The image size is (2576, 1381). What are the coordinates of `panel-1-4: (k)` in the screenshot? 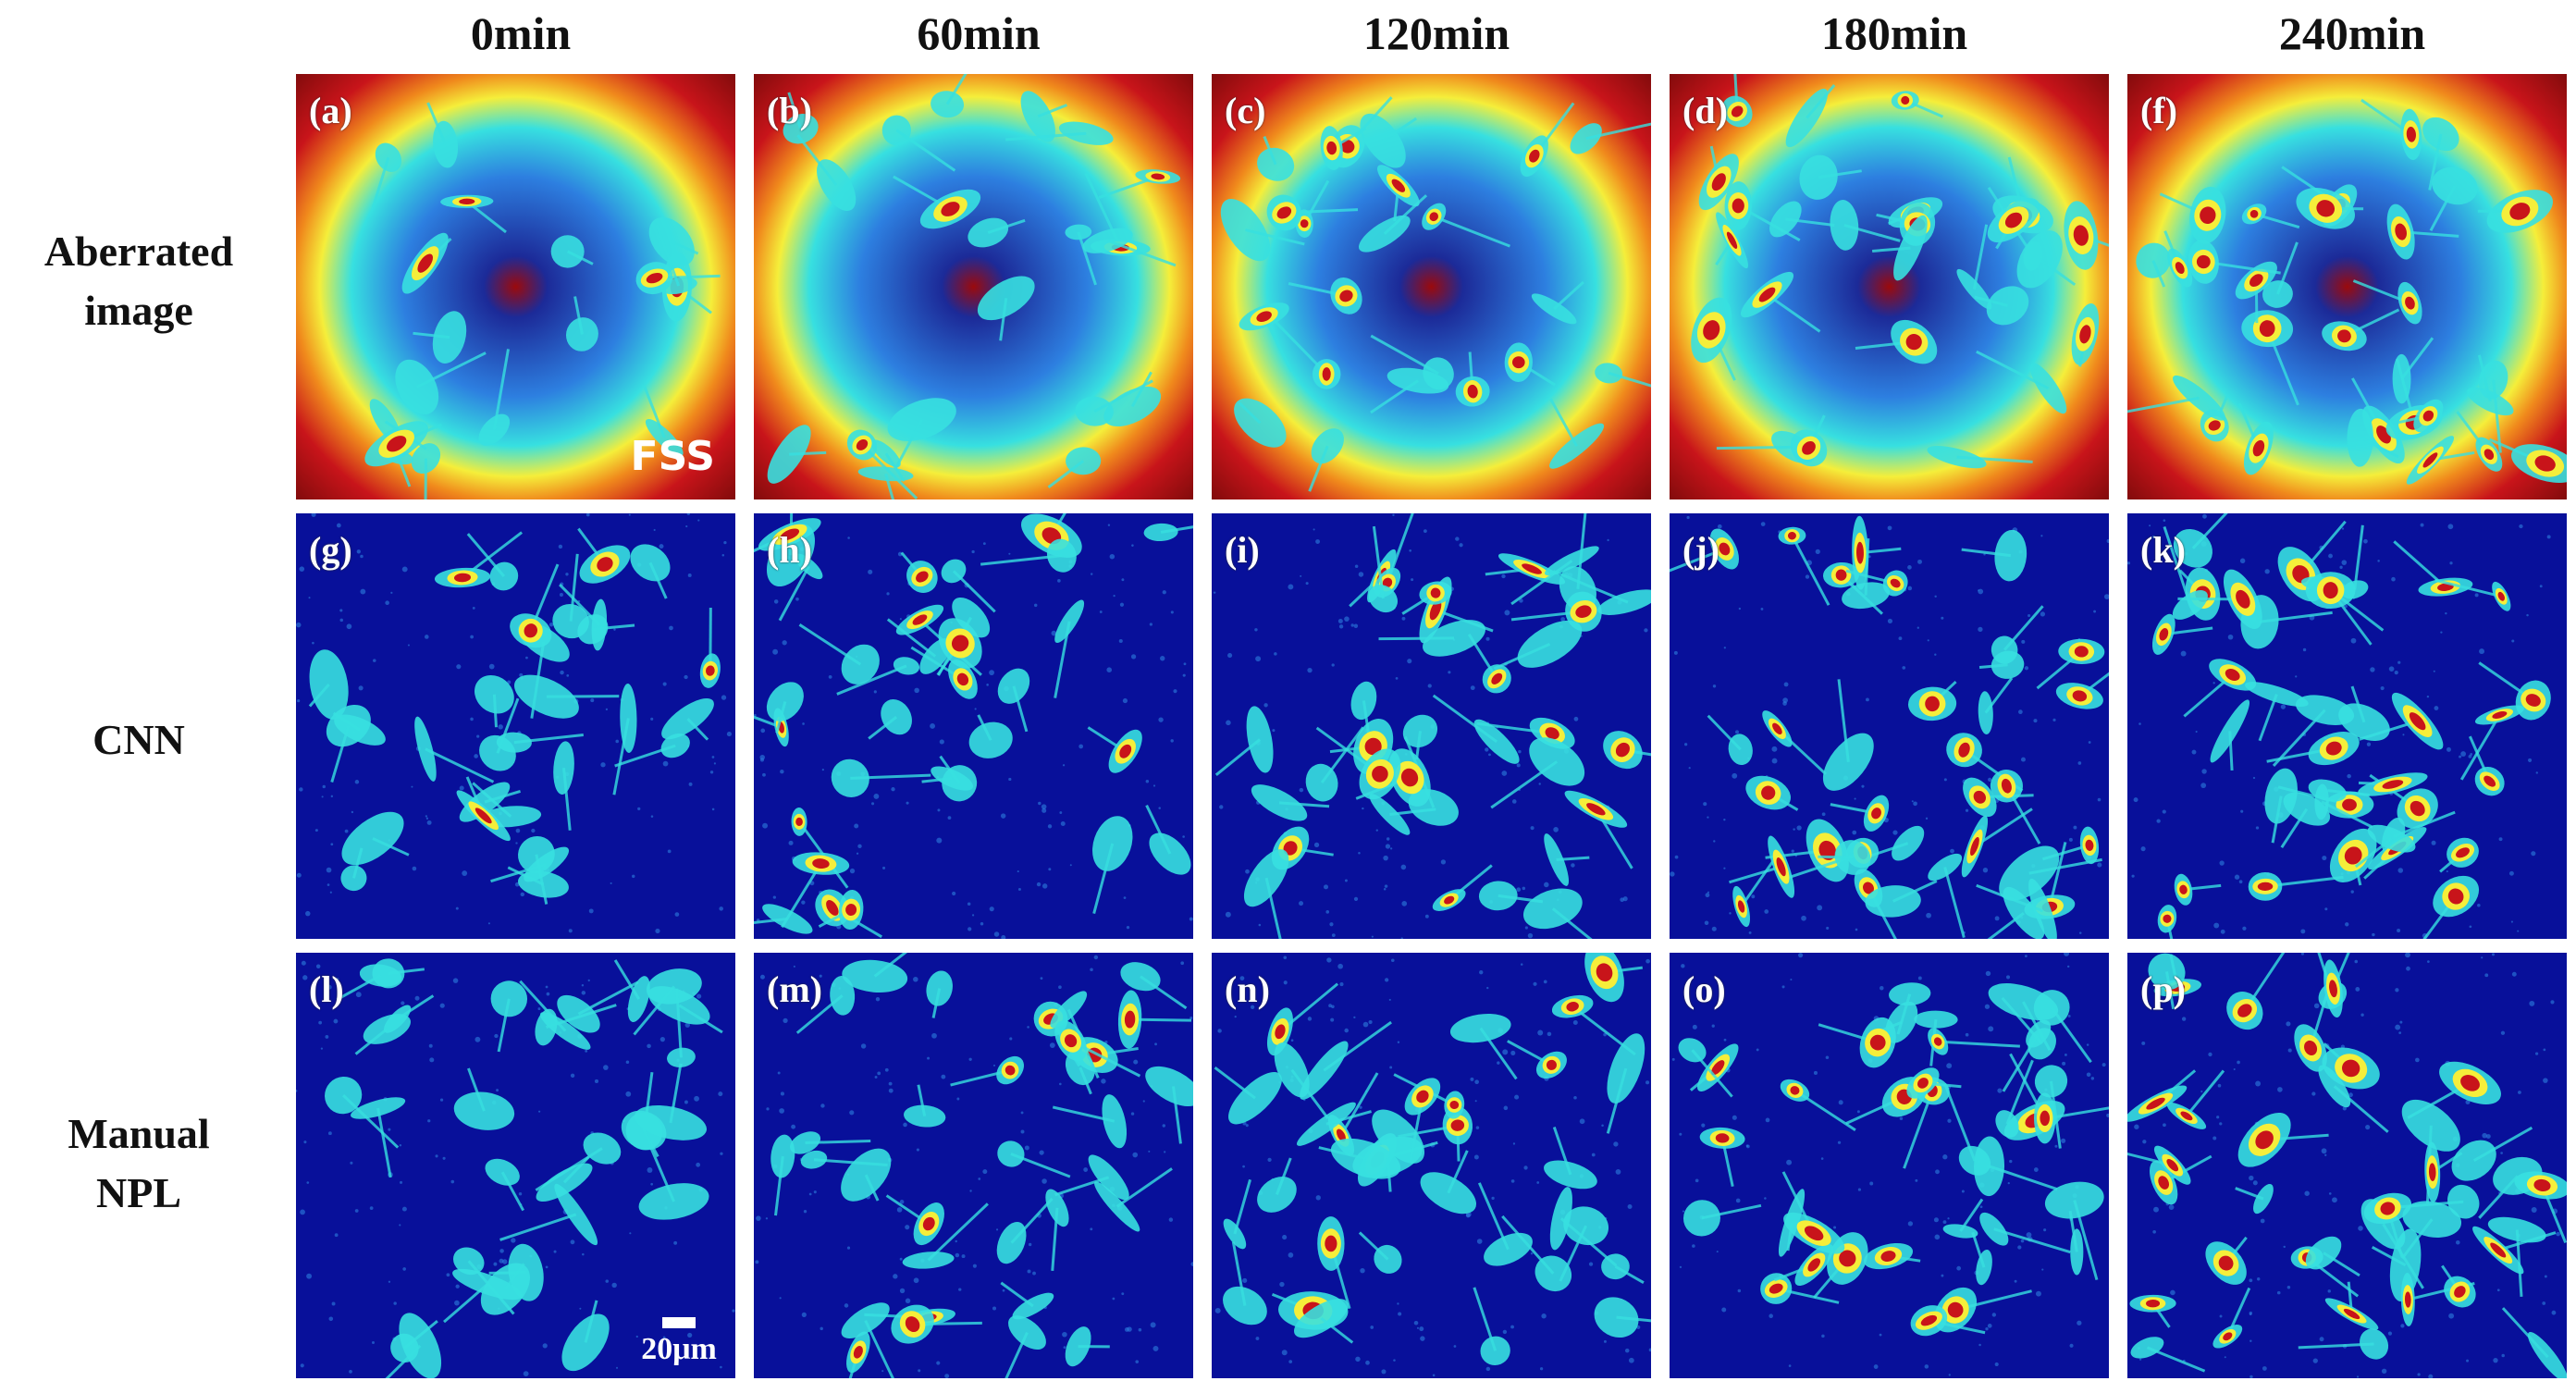 It's located at (2347, 726).